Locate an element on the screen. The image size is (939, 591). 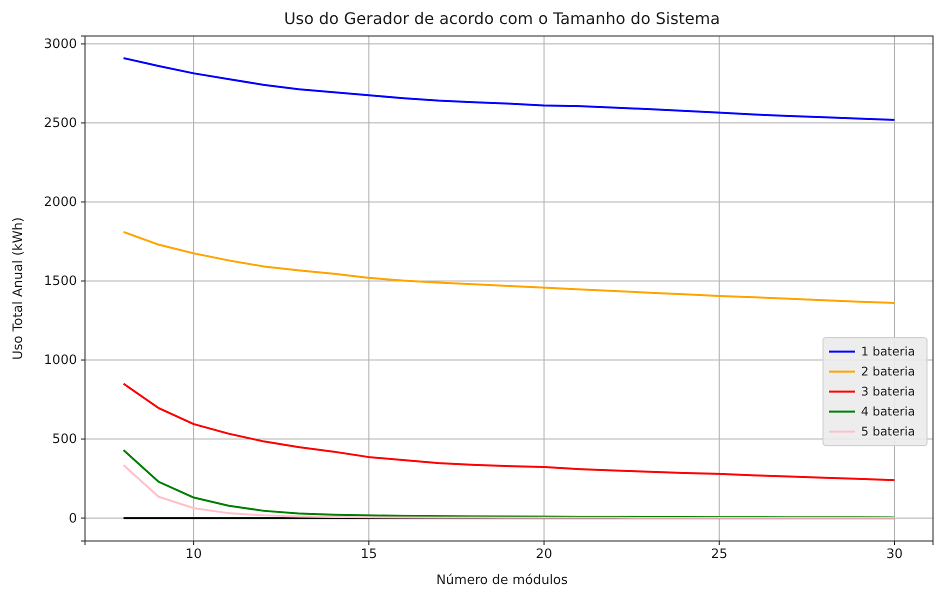
legend-label: 3 bateria is located at coordinates (888, 391).